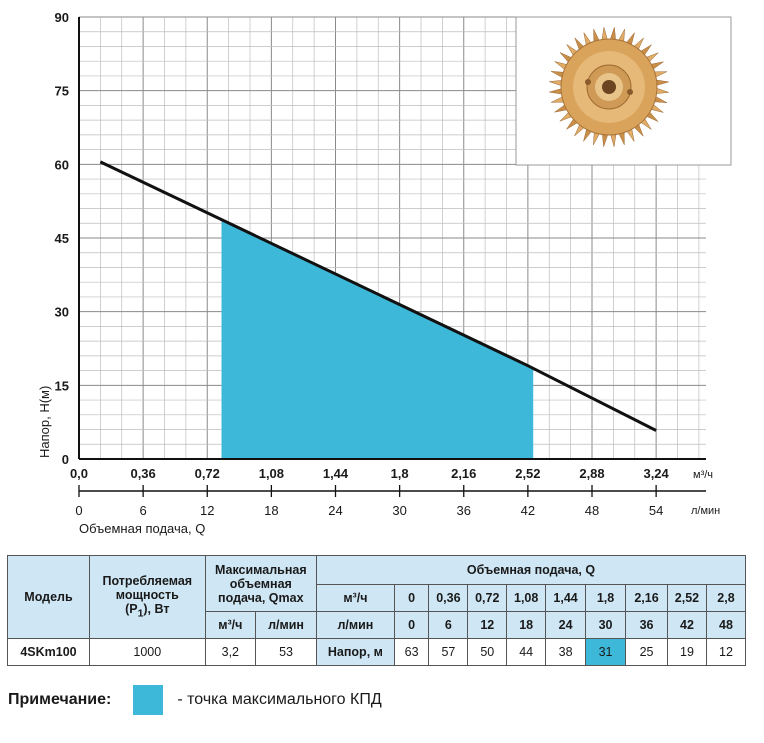  I want to click on head-value-cell: 19, so click(687, 652).